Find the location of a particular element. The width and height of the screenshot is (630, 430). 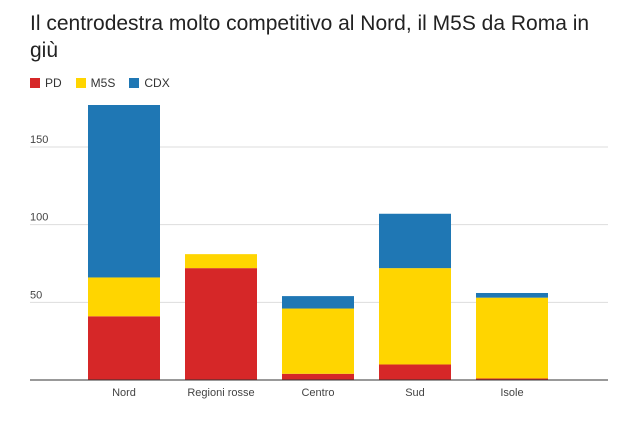

legend-item-pd: PD is located at coordinates (46, 83).